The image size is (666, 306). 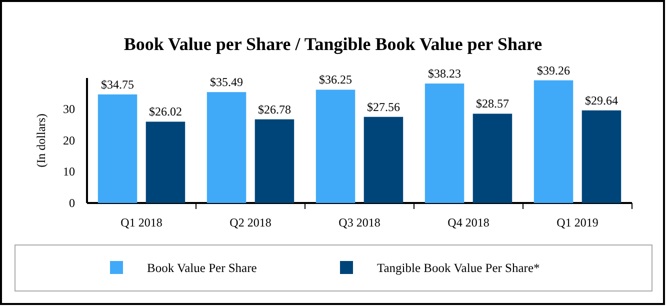 I want to click on data-label: $39.26, so click(x=553, y=70).